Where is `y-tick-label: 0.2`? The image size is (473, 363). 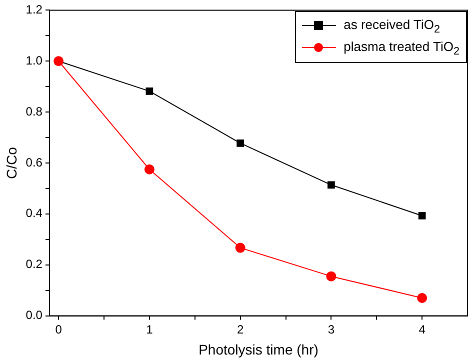
y-tick-label: 0.2 is located at coordinates (34, 264).